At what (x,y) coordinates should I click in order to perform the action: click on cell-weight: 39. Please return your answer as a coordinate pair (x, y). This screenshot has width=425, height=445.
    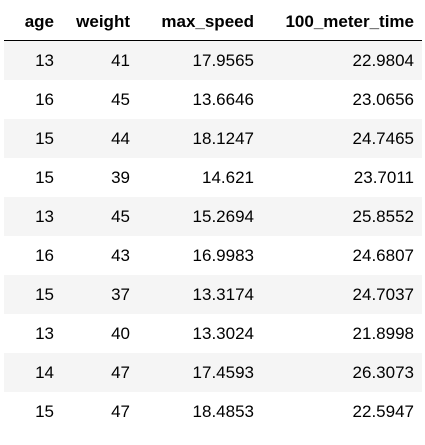
    Looking at the image, I should click on (100, 177).